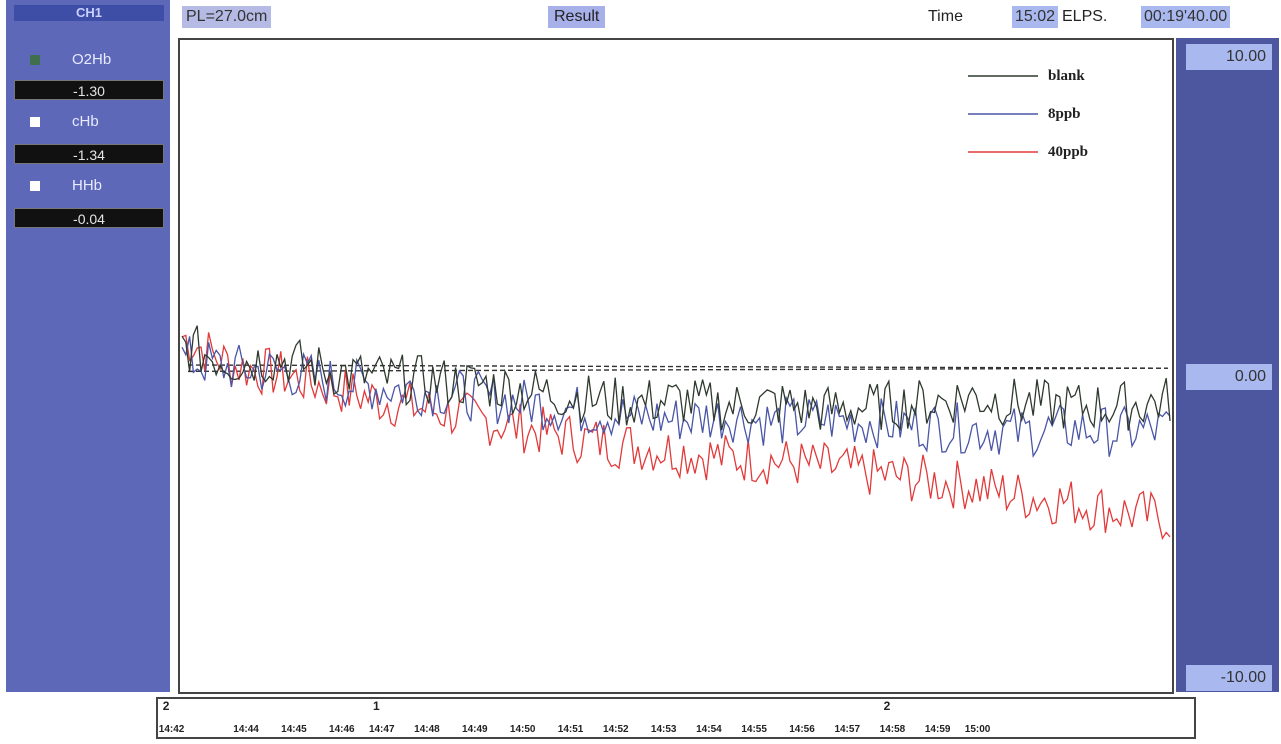 The width and height of the screenshot is (1281, 744). Describe the element at coordinates (89, 218) in the screenshot. I see `hhb-value: -0.04` at that location.